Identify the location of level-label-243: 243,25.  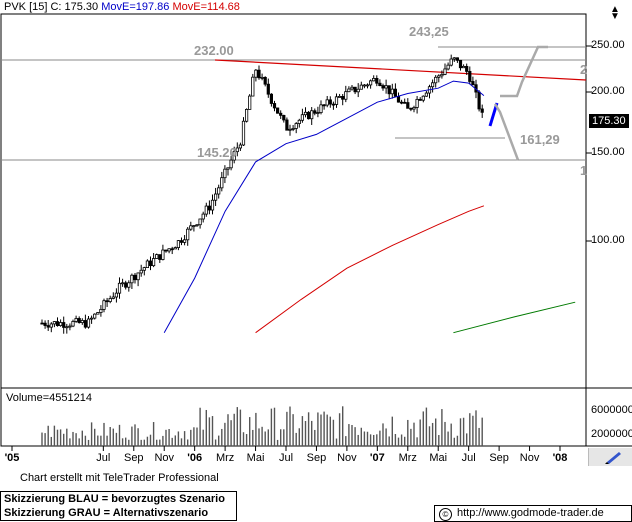
(429, 31).